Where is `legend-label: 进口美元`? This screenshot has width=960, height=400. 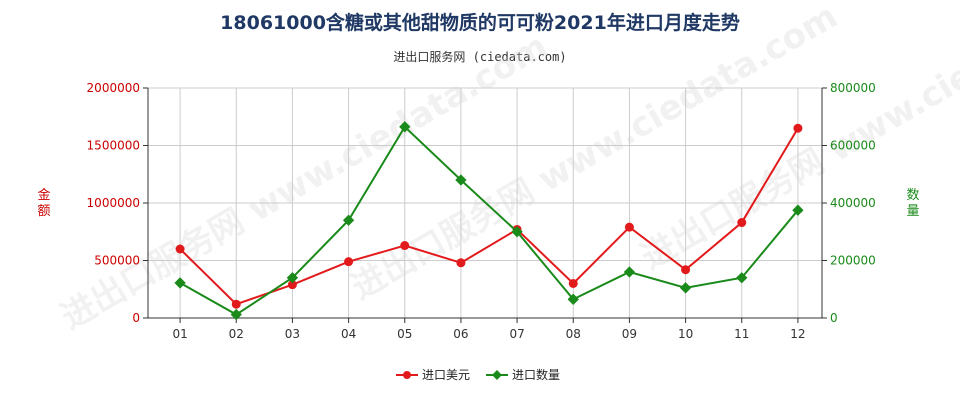 legend-label: 进口美元 is located at coordinates (446, 375).